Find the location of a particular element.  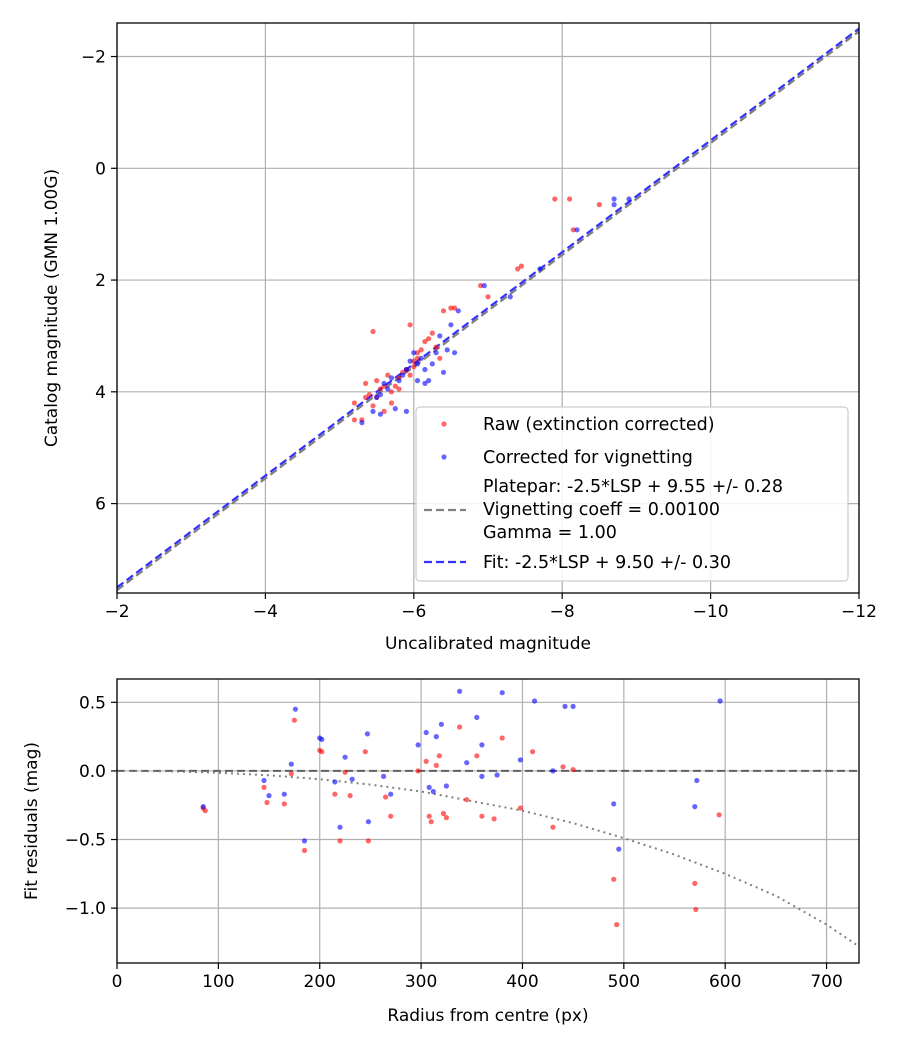

vignetting-curve is located at coordinates (488, 858).